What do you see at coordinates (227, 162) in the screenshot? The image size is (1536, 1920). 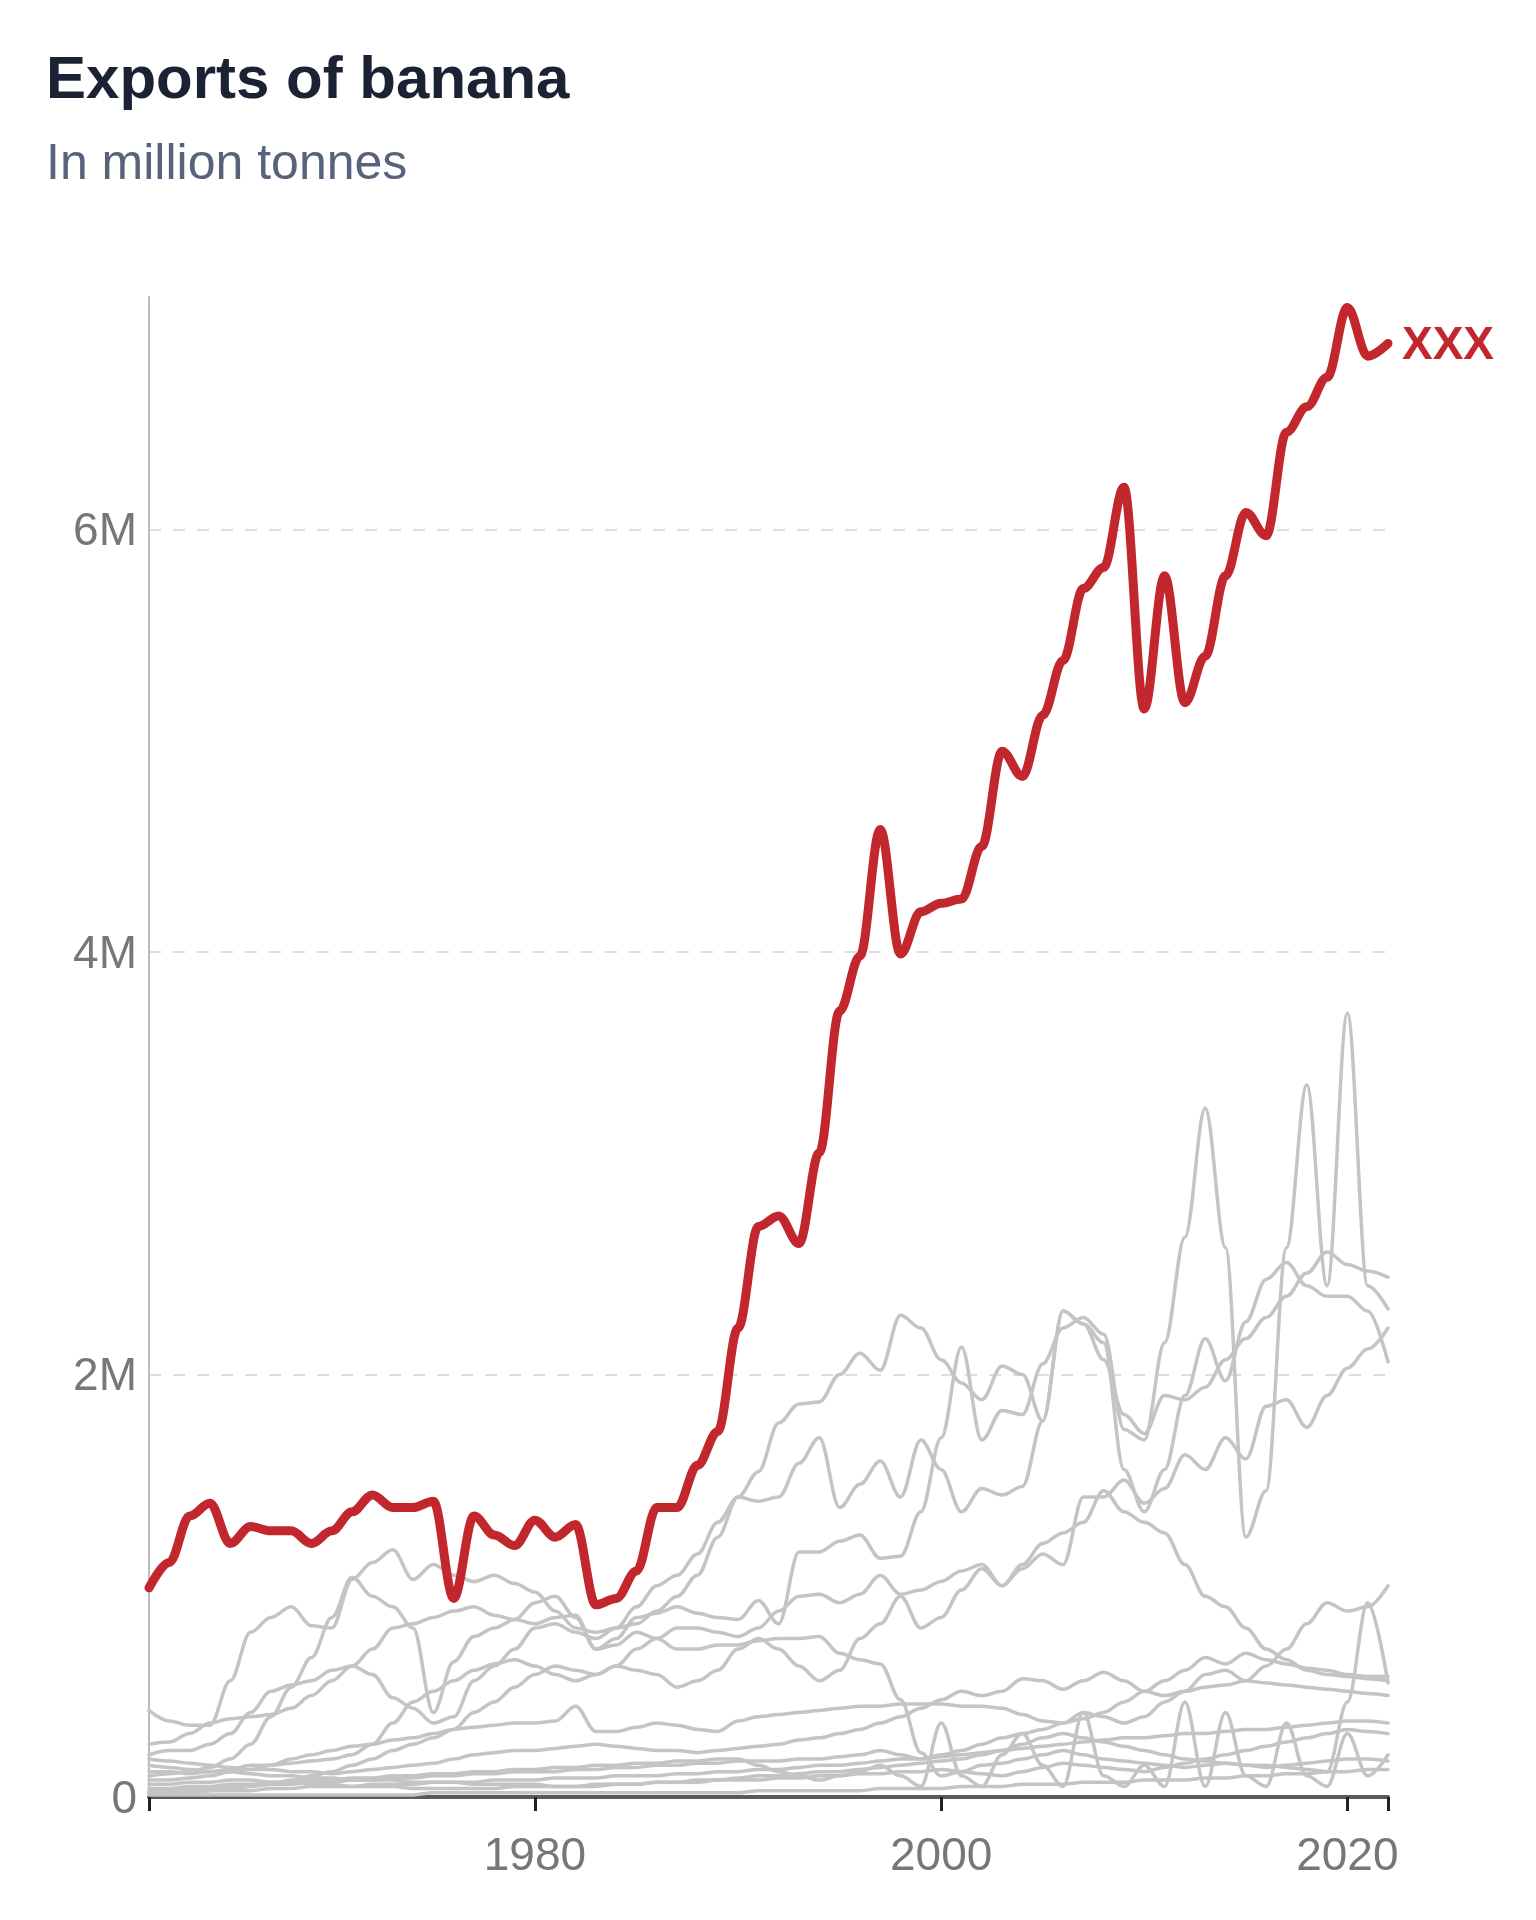 I see `chart-subtitle: In million tonnes` at bounding box center [227, 162].